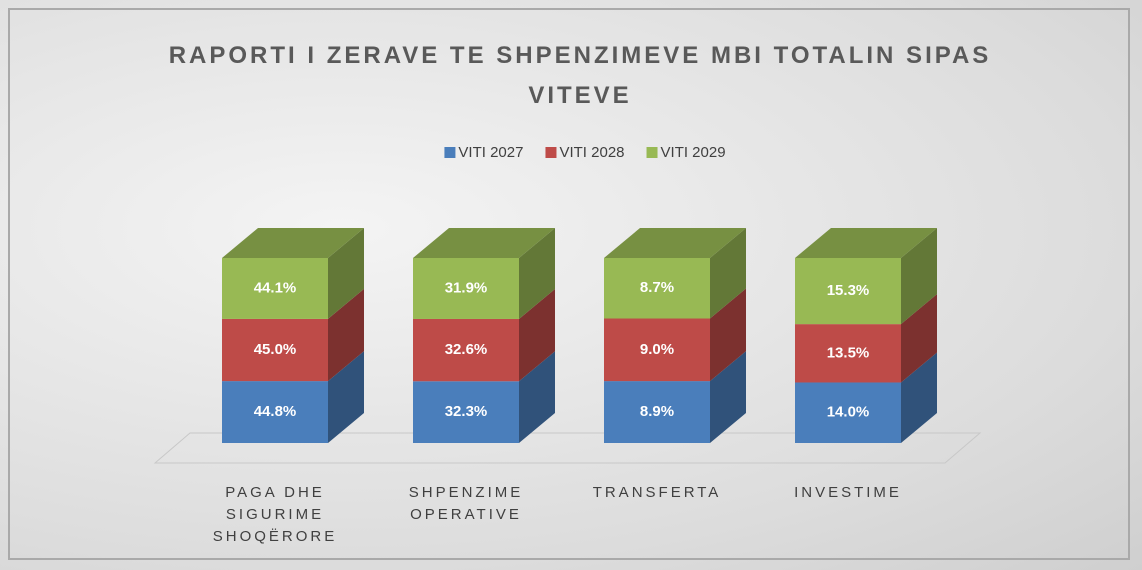  What do you see at coordinates (657, 492) in the screenshot?
I see `x-tick-label: TRANSFERTA` at bounding box center [657, 492].